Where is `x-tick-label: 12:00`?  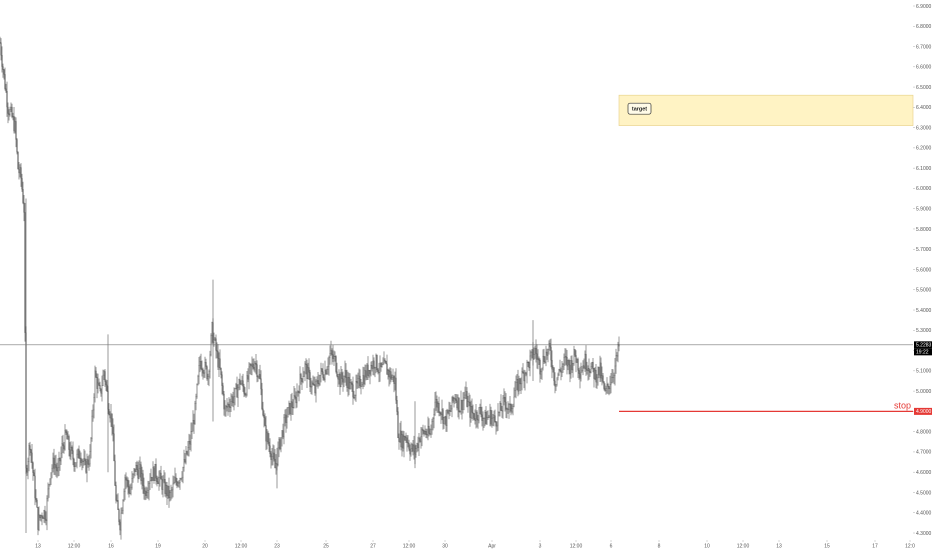
x-tick-label: 12:00 is located at coordinates (743, 547).